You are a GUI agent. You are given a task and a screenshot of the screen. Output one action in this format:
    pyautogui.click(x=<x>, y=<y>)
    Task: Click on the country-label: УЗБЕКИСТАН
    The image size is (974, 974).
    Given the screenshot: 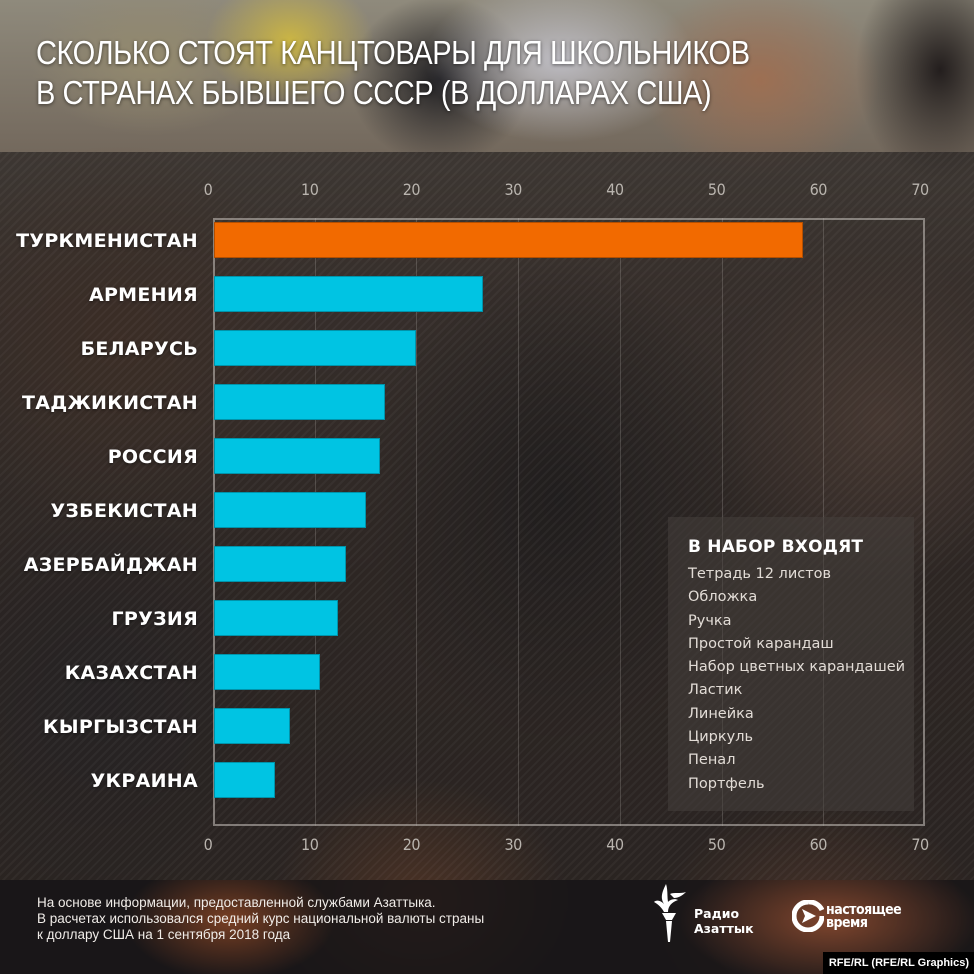 What is the action you would take?
    pyautogui.click(x=124, y=511)
    